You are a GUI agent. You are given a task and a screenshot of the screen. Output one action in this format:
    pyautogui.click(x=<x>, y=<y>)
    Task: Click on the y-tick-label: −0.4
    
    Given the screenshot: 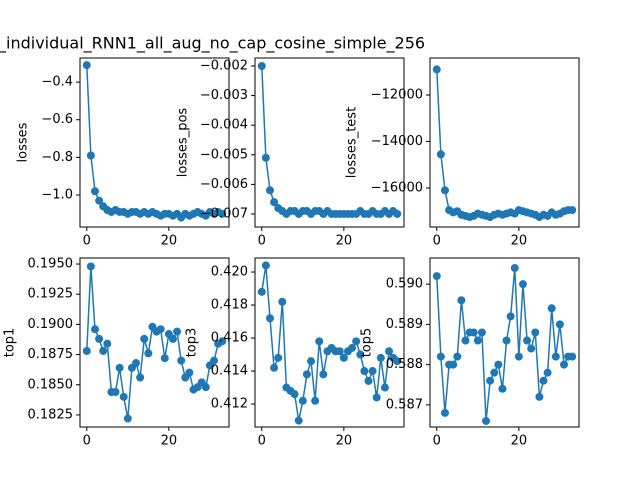 What is the action you would take?
    pyautogui.click(x=57, y=82)
    